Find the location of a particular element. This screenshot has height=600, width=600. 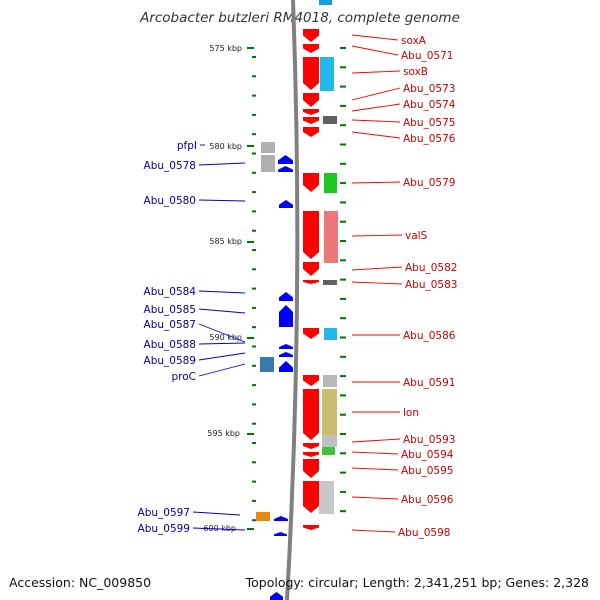

gene-label: pfpI is located at coordinates (187, 146).